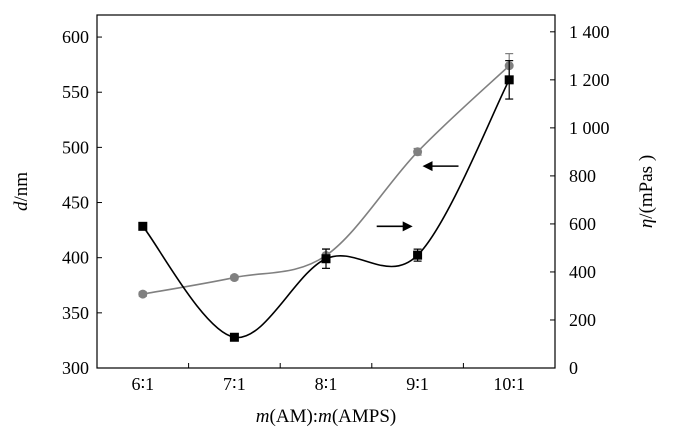 The height and width of the screenshot is (431, 677). What do you see at coordinates (417, 384) in the screenshot?
I see `x-tick-label: 9∶1` at bounding box center [417, 384].